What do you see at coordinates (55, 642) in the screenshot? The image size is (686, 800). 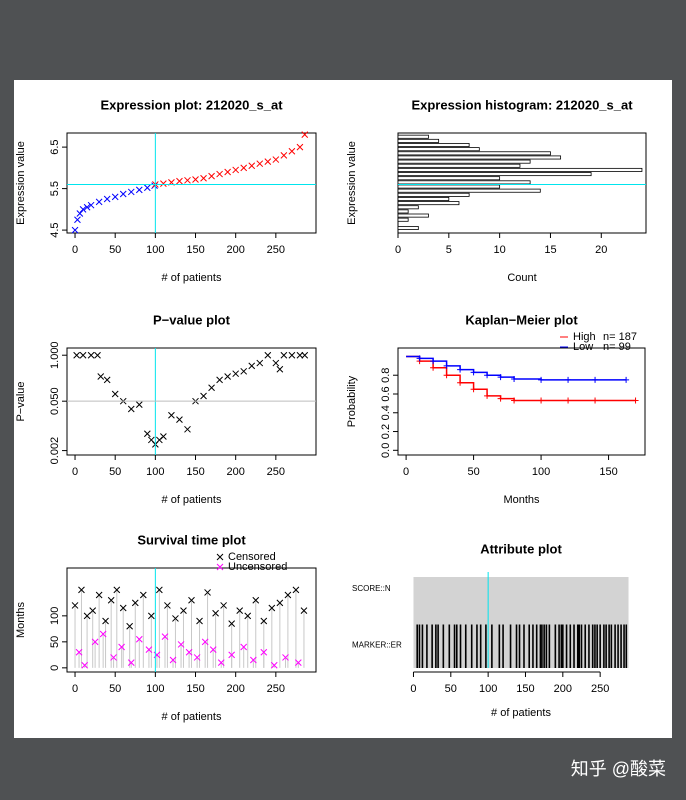 I see `y-tick-label: 50` at bounding box center [55, 642].